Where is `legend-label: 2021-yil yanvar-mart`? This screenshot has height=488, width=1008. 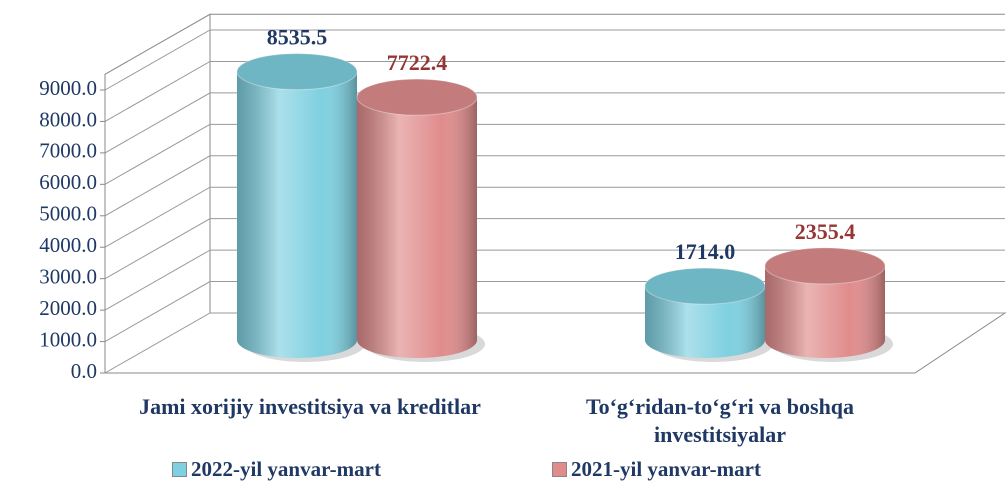 legend-label: 2021-yil yanvar-mart is located at coordinates (666, 469).